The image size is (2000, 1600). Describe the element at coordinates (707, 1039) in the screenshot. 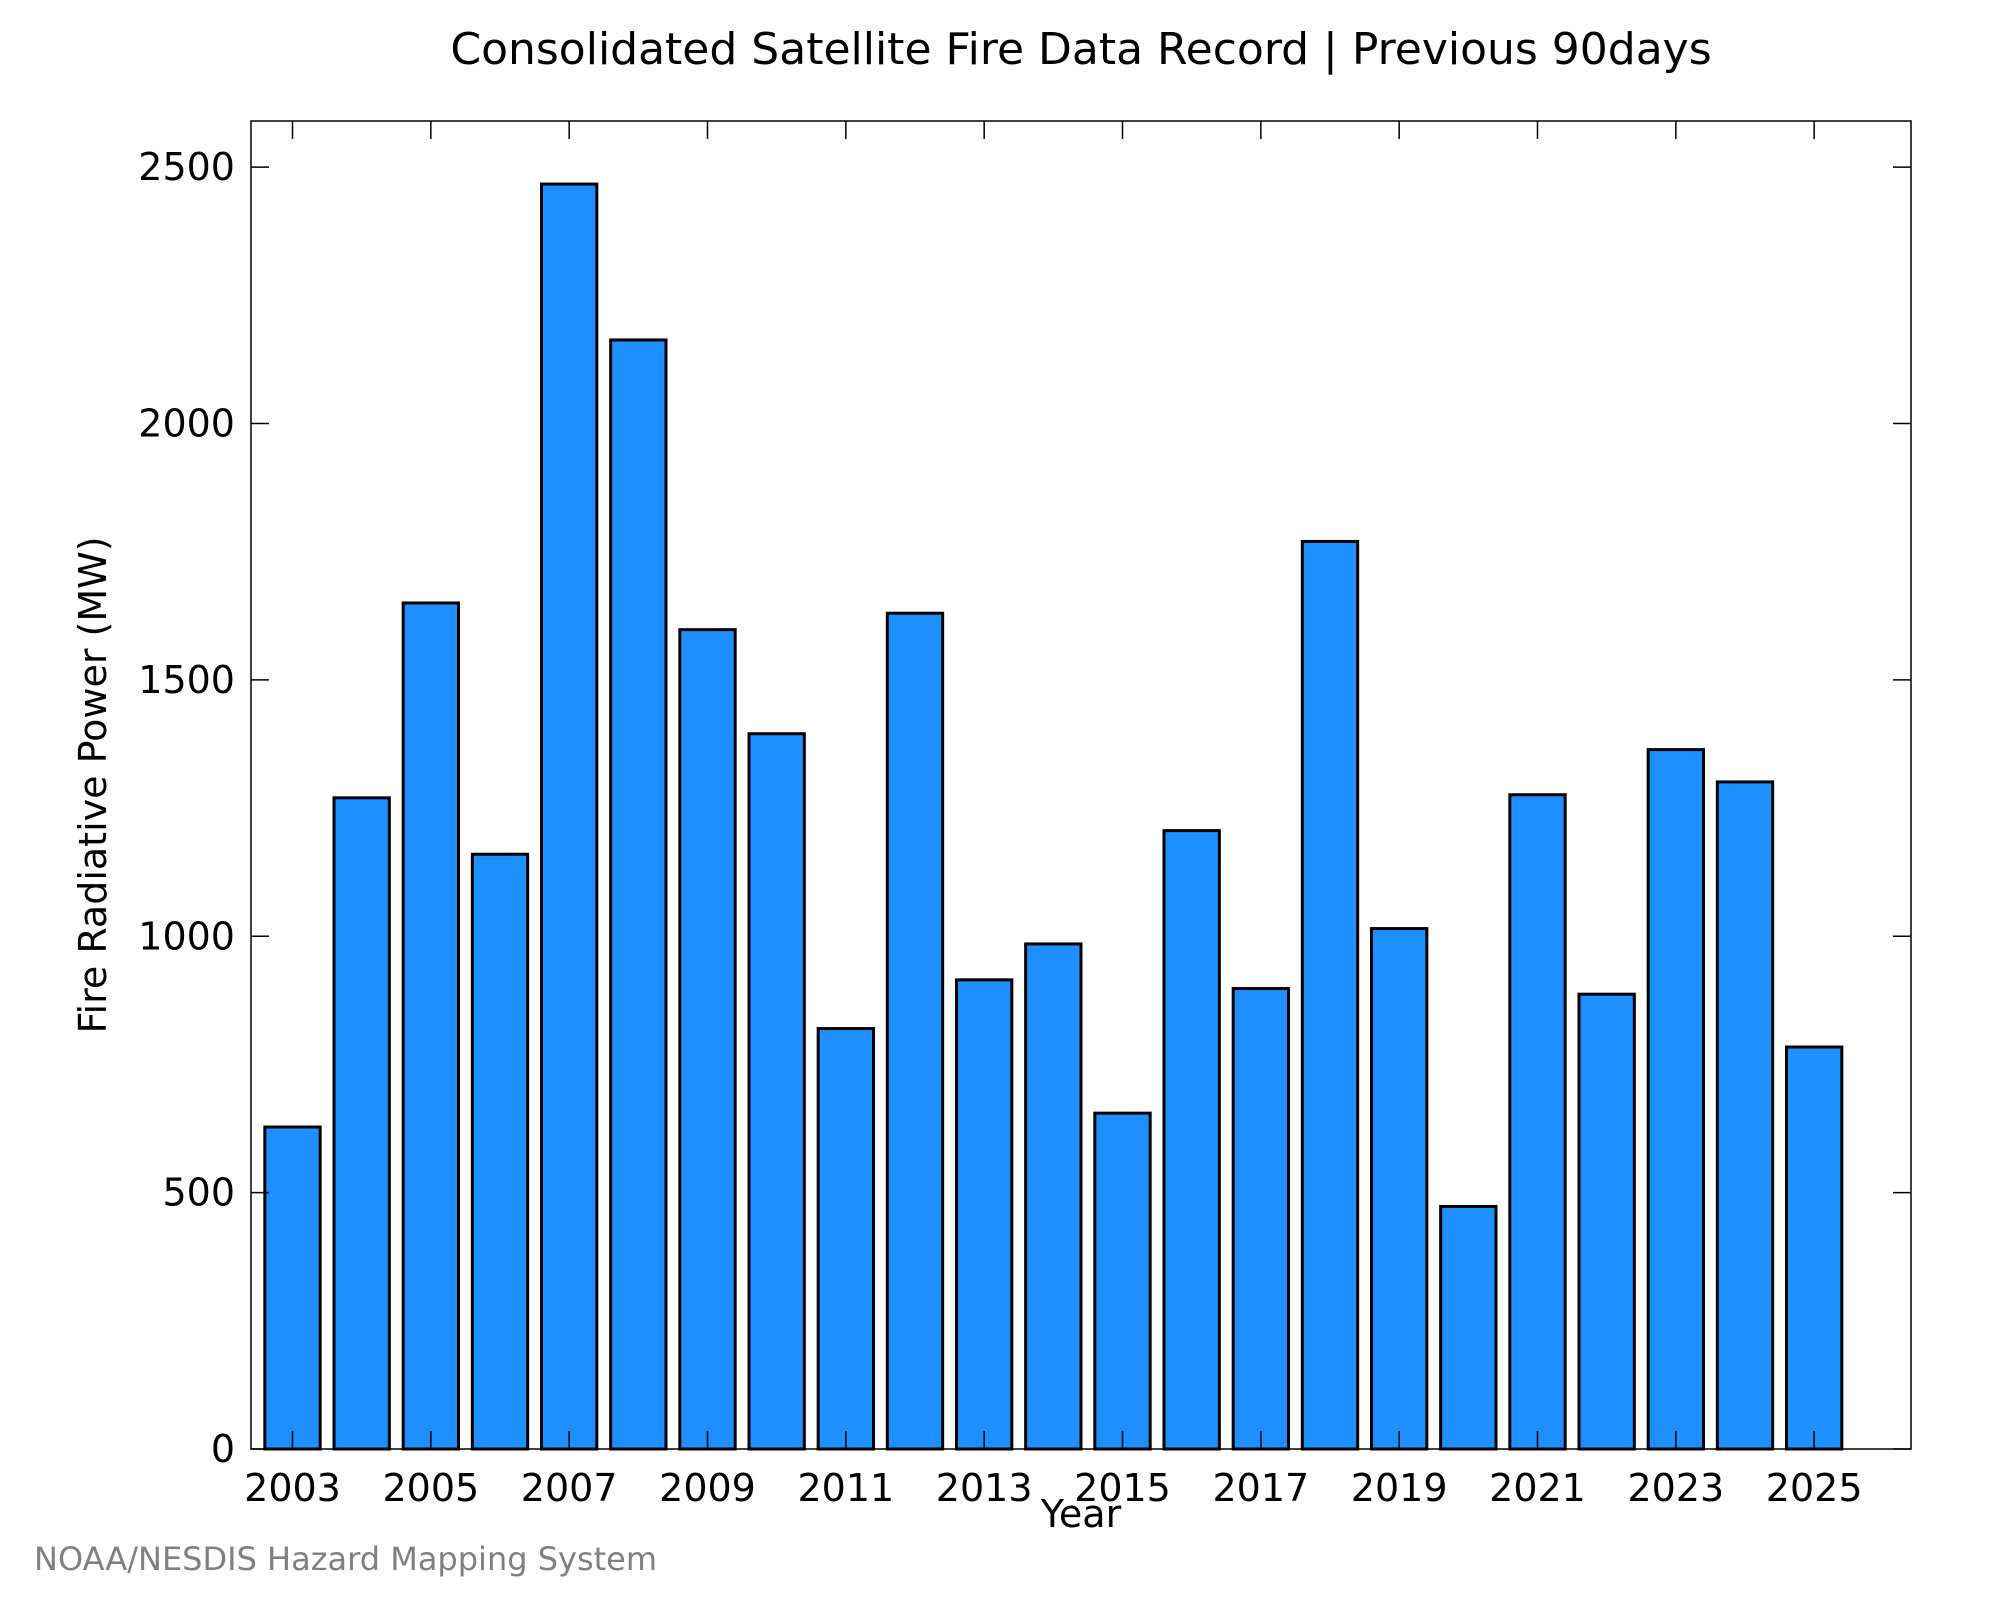

I see `bar-2009` at that location.